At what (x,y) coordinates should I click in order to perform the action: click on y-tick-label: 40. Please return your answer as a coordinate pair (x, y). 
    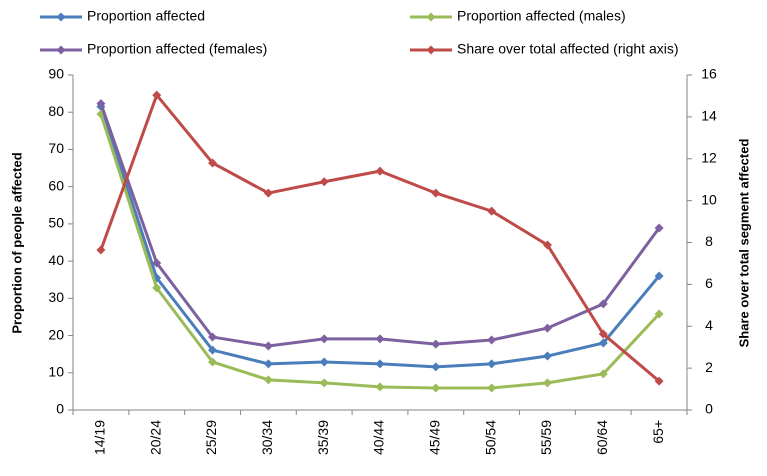
    Looking at the image, I should click on (56, 260).